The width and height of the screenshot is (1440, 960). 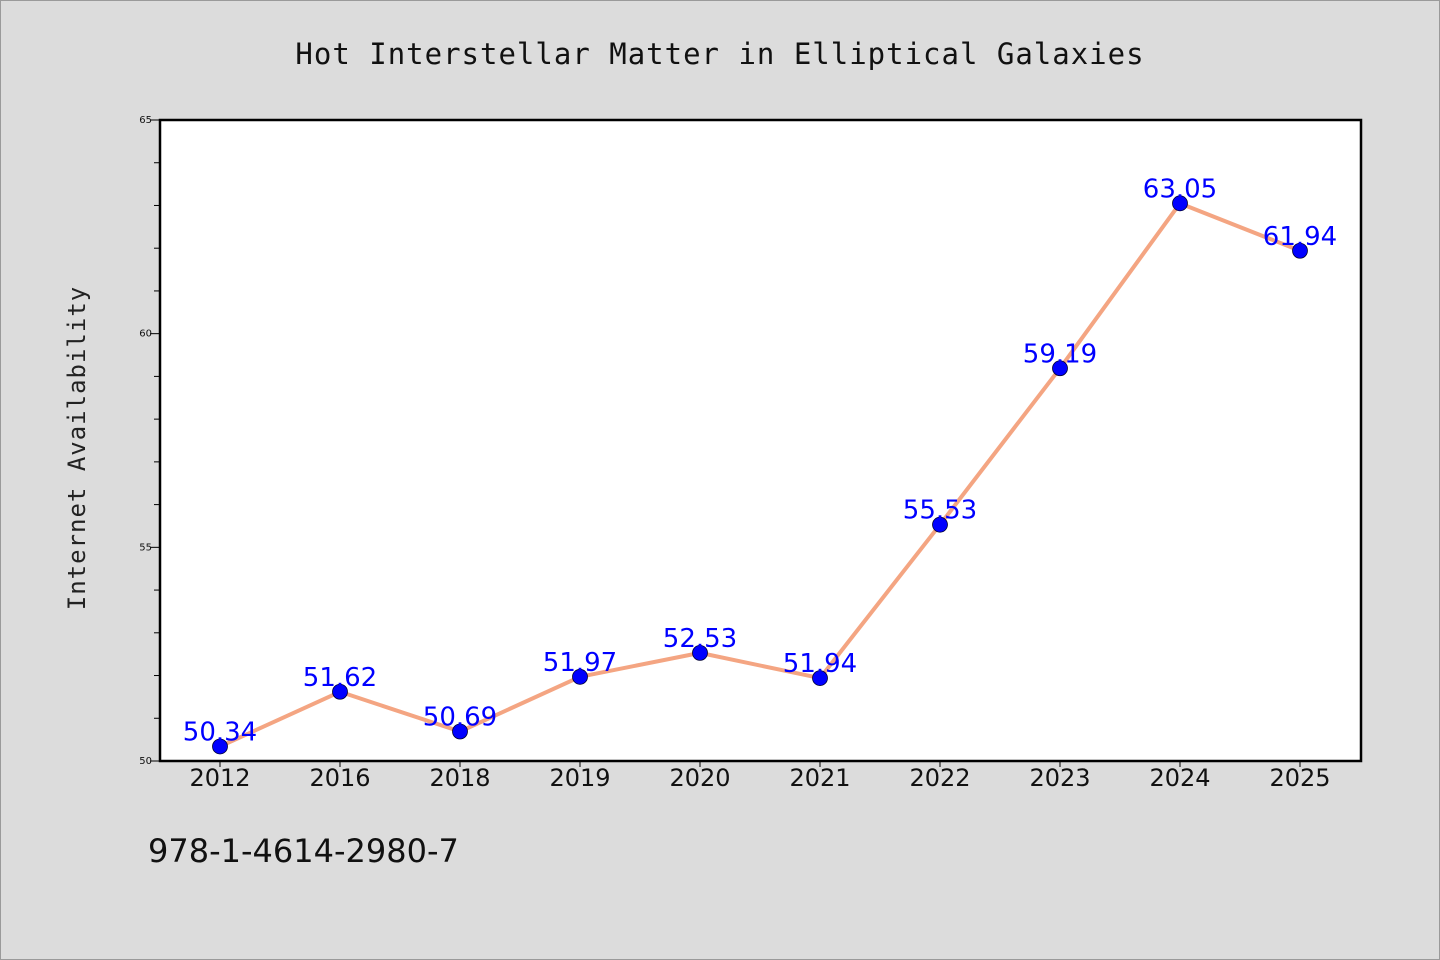 What do you see at coordinates (1300, 237) in the screenshot?
I see `data-label: 61.94` at bounding box center [1300, 237].